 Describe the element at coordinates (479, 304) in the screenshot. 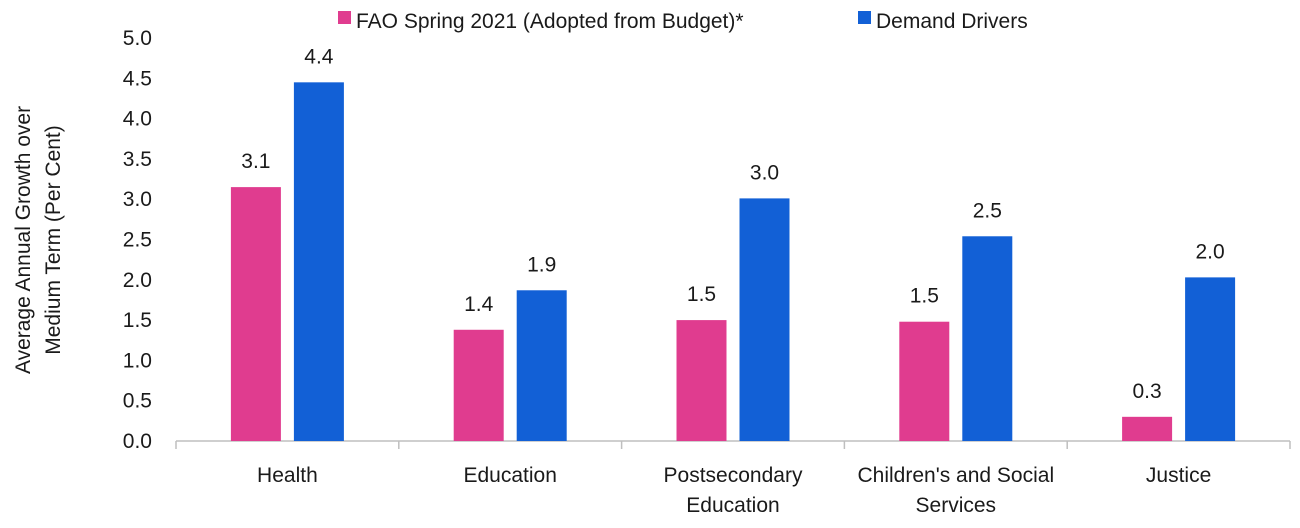

I see `data-label: 1.4` at that location.